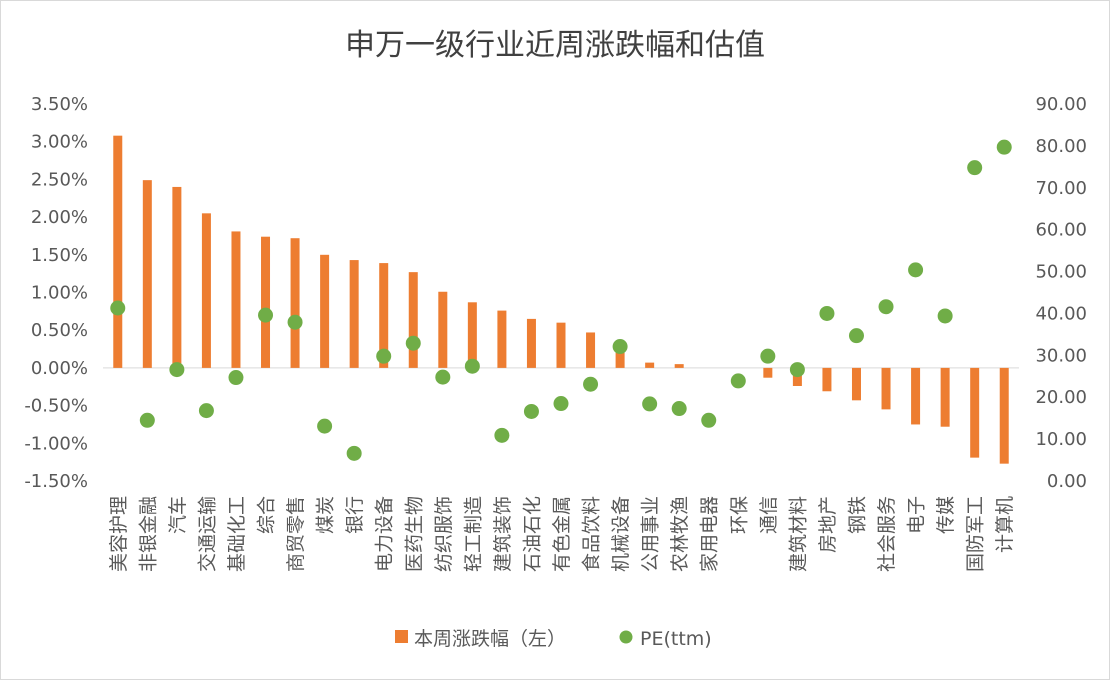  I want to click on bar-通信, so click(768, 372).